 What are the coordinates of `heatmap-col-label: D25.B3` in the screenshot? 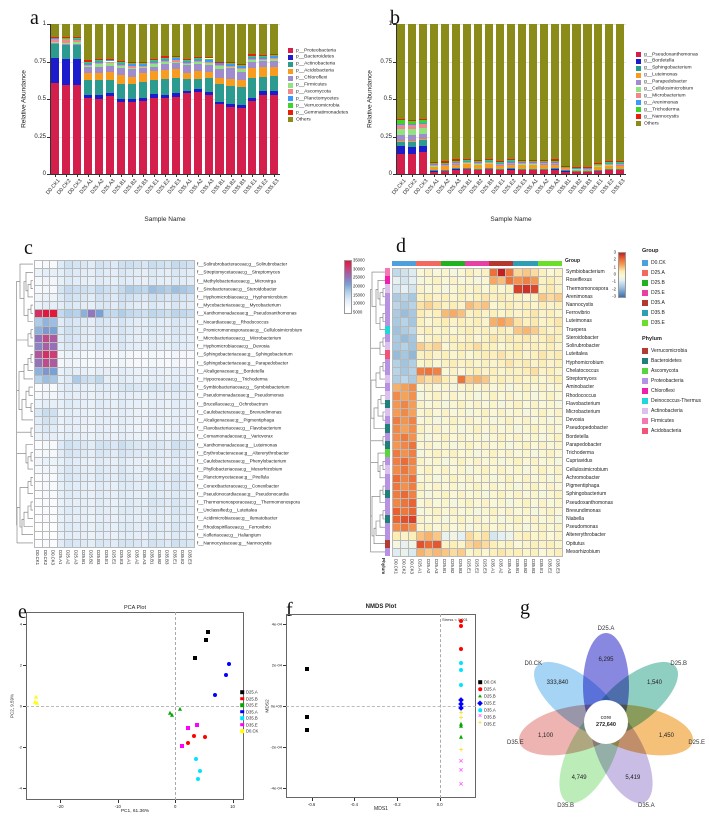 It's located at (461, 566).